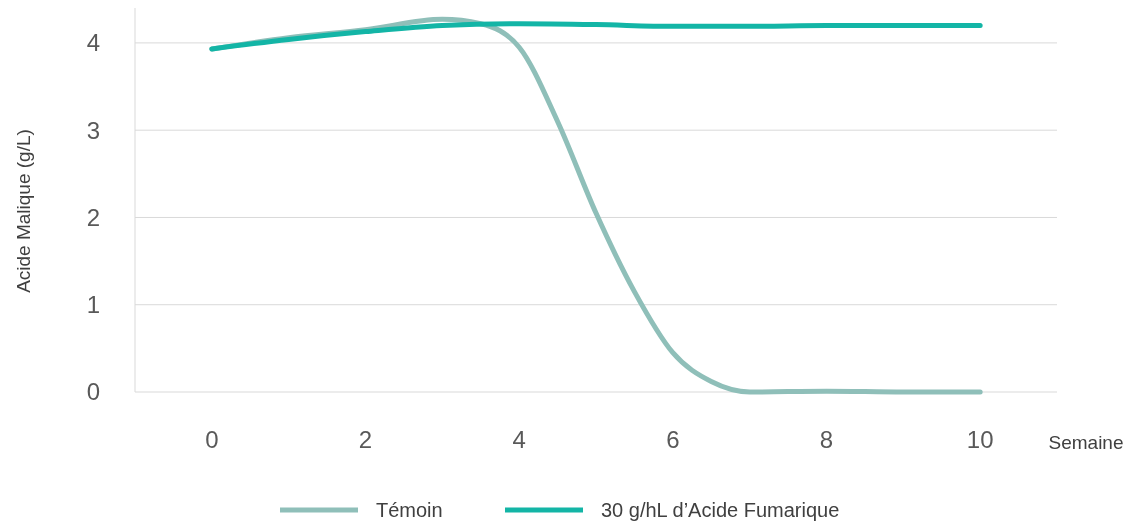 Image resolution: width=1133 pixels, height=522 pixels. What do you see at coordinates (673, 439) in the screenshot?
I see `x-tick-label: 6` at bounding box center [673, 439].